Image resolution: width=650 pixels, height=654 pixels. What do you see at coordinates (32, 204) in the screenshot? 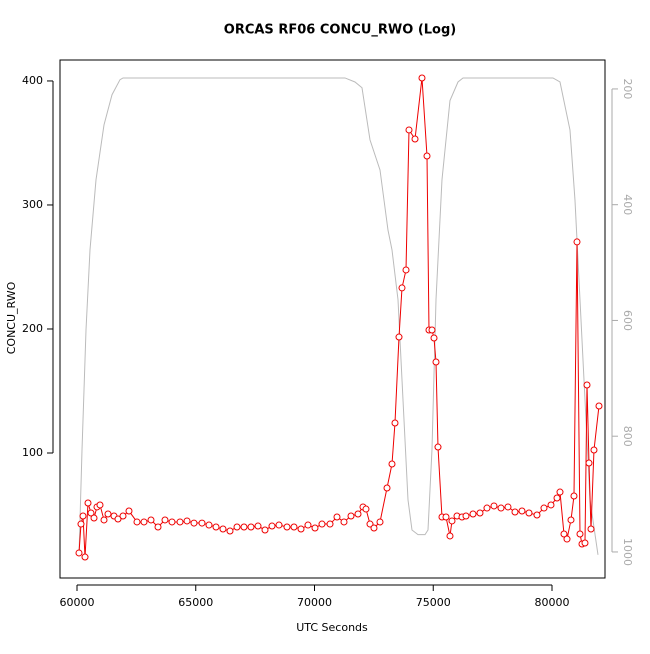
I see `y-tick-label: 300` at bounding box center [32, 204].